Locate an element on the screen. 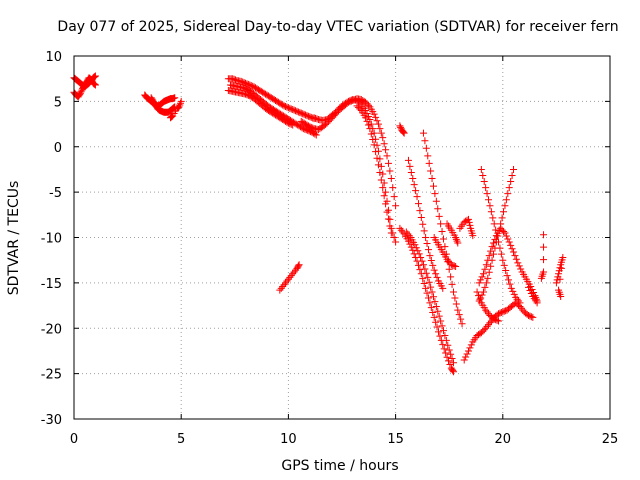 Image resolution: width=640 pixels, height=480 pixels. x-axis-label: GPS time / hours is located at coordinates (339, 466).